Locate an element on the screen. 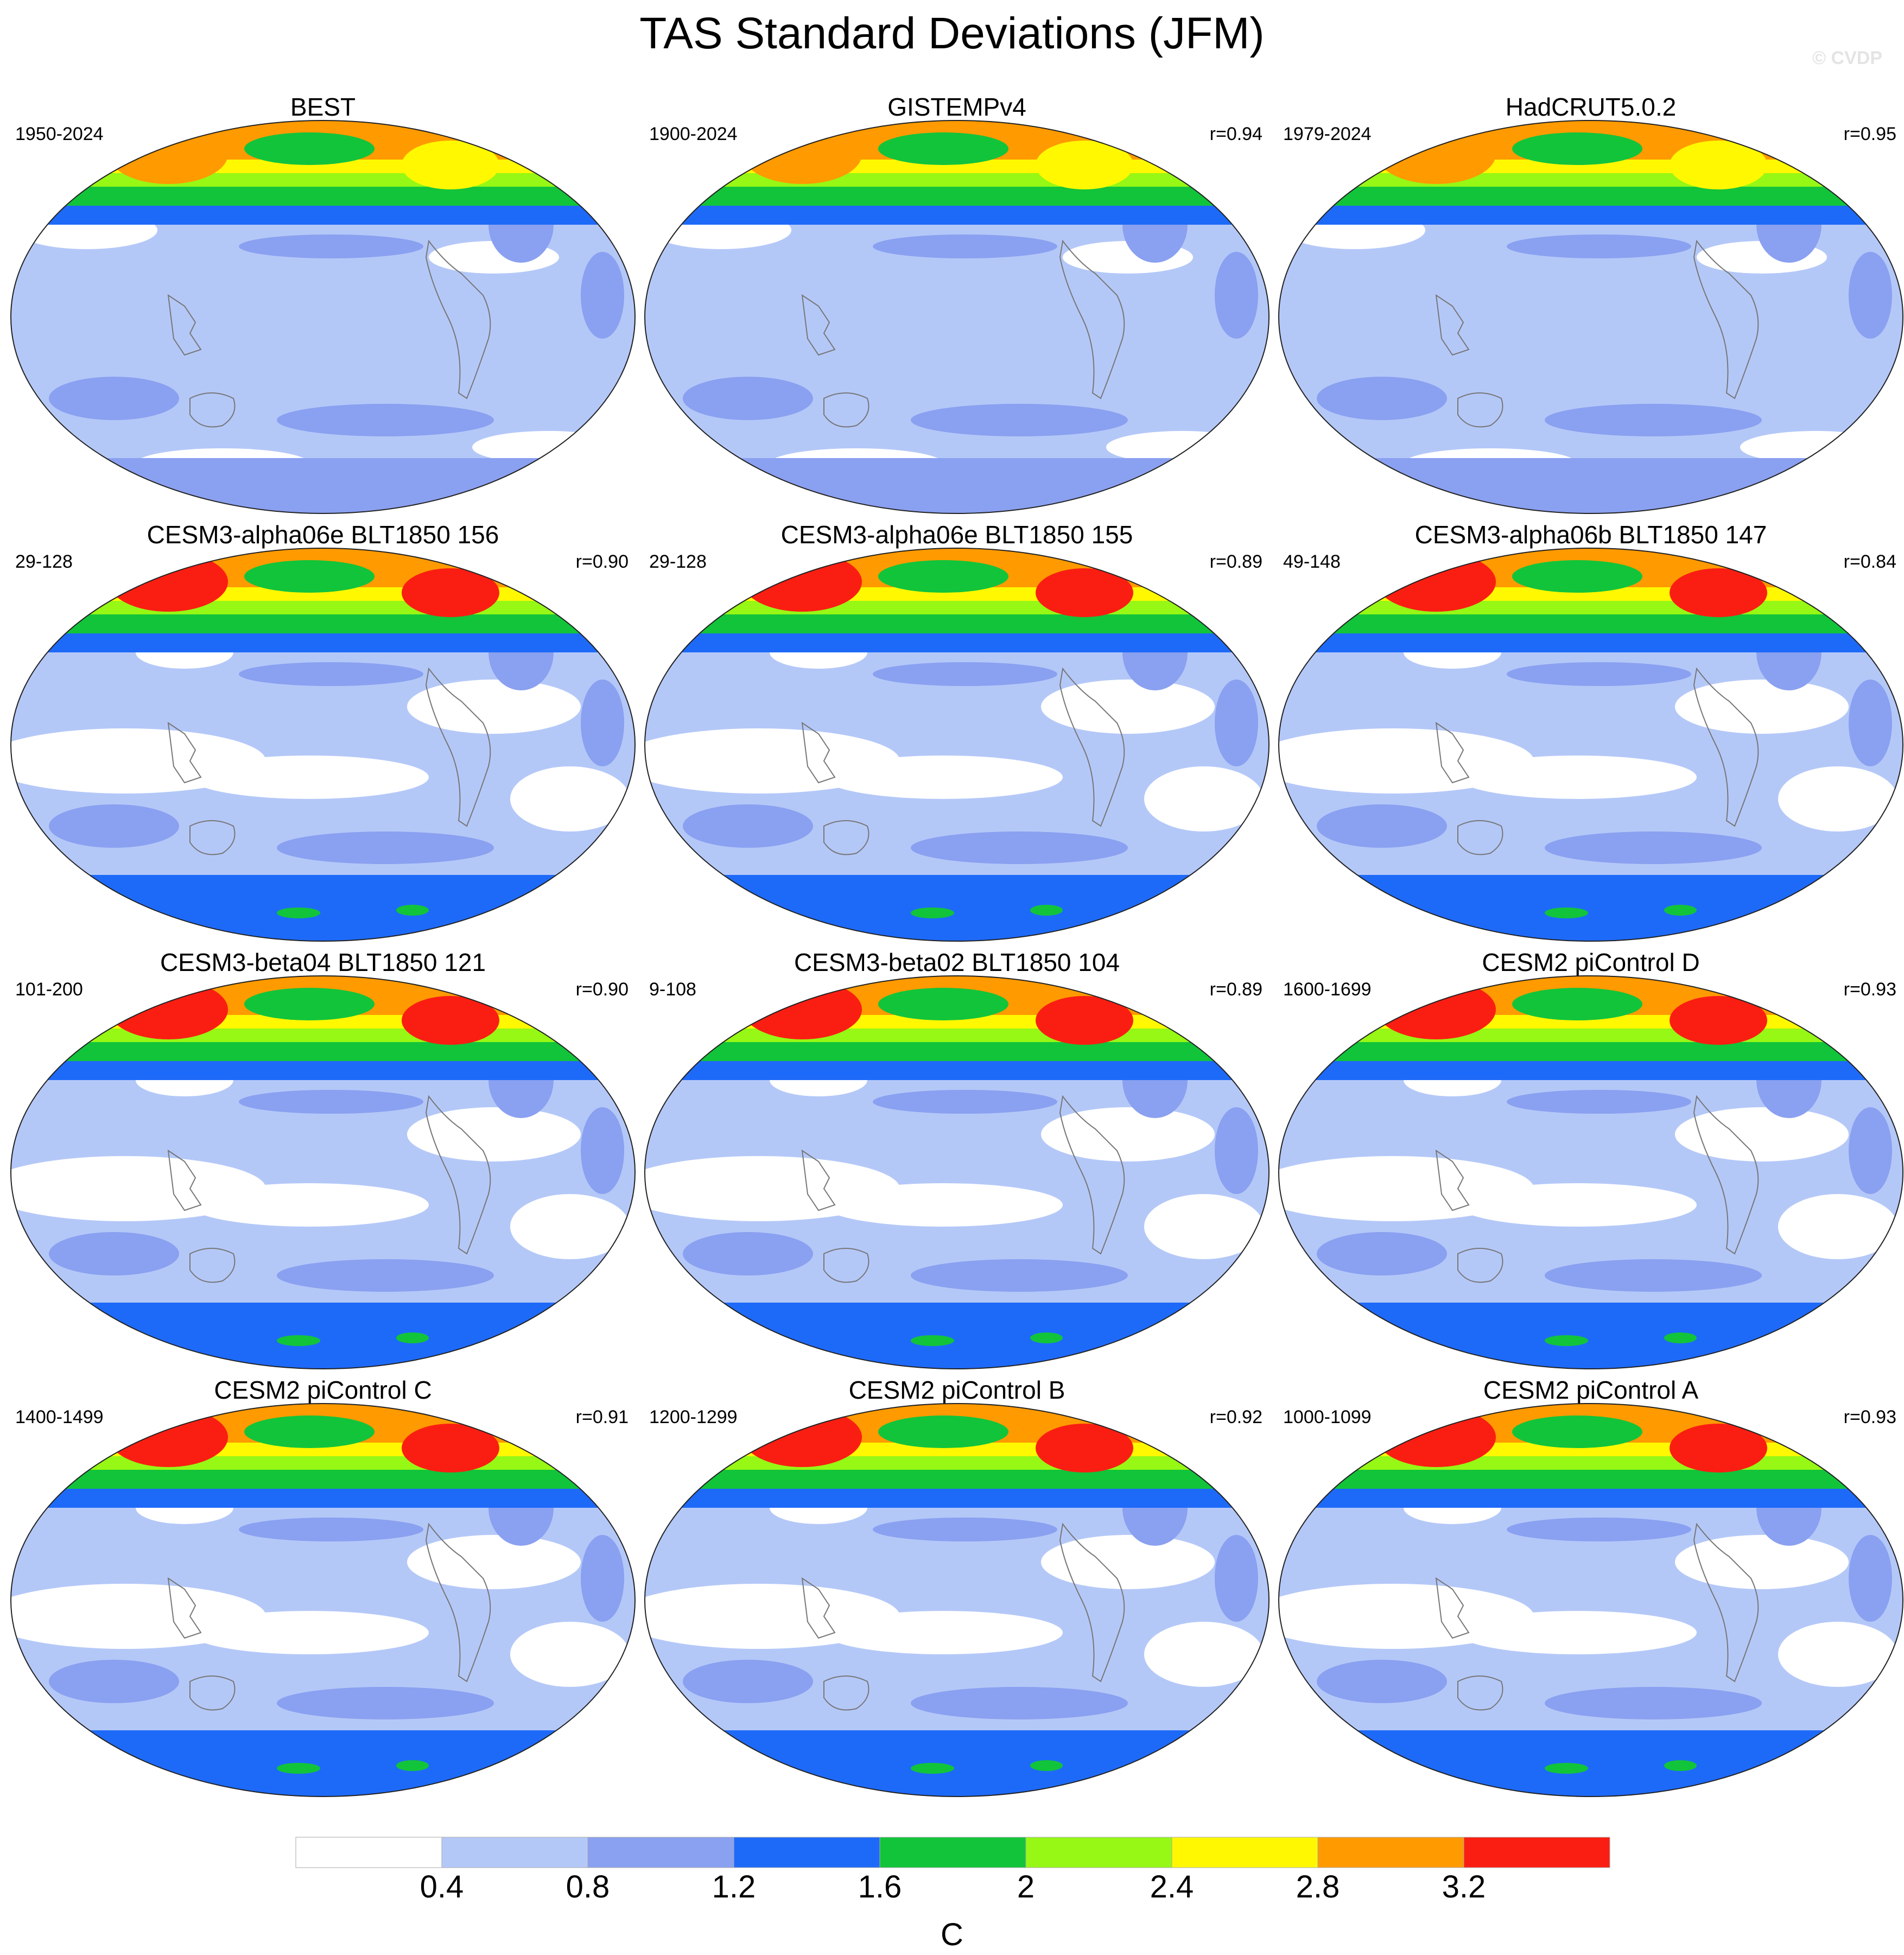 This screenshot has height=1955, width=1904. panel-correlation: r=0.91 is located at coordinates (602, 1417).